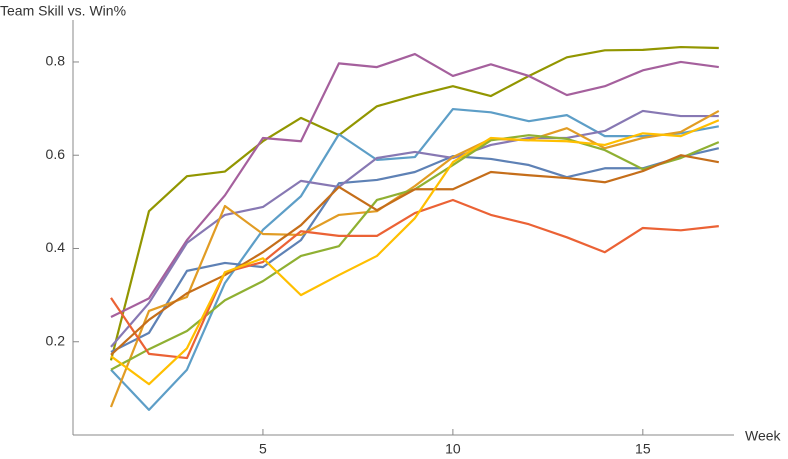 This screenshot has width=788, height=459. Describe the element at coordinates (56, 340) in the screenshot. I see `y-tick-label: 0.2` at that location.